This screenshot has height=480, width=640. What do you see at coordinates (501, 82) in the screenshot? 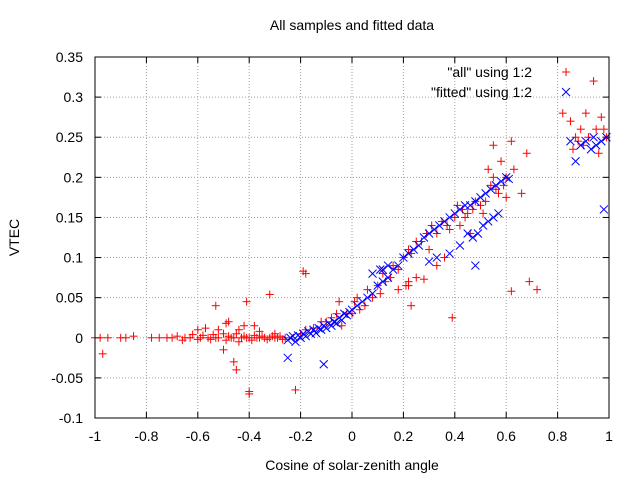
I see `legend: "all" using 1:2 "fitted" using 1:2` at bounding box center [501, 82].